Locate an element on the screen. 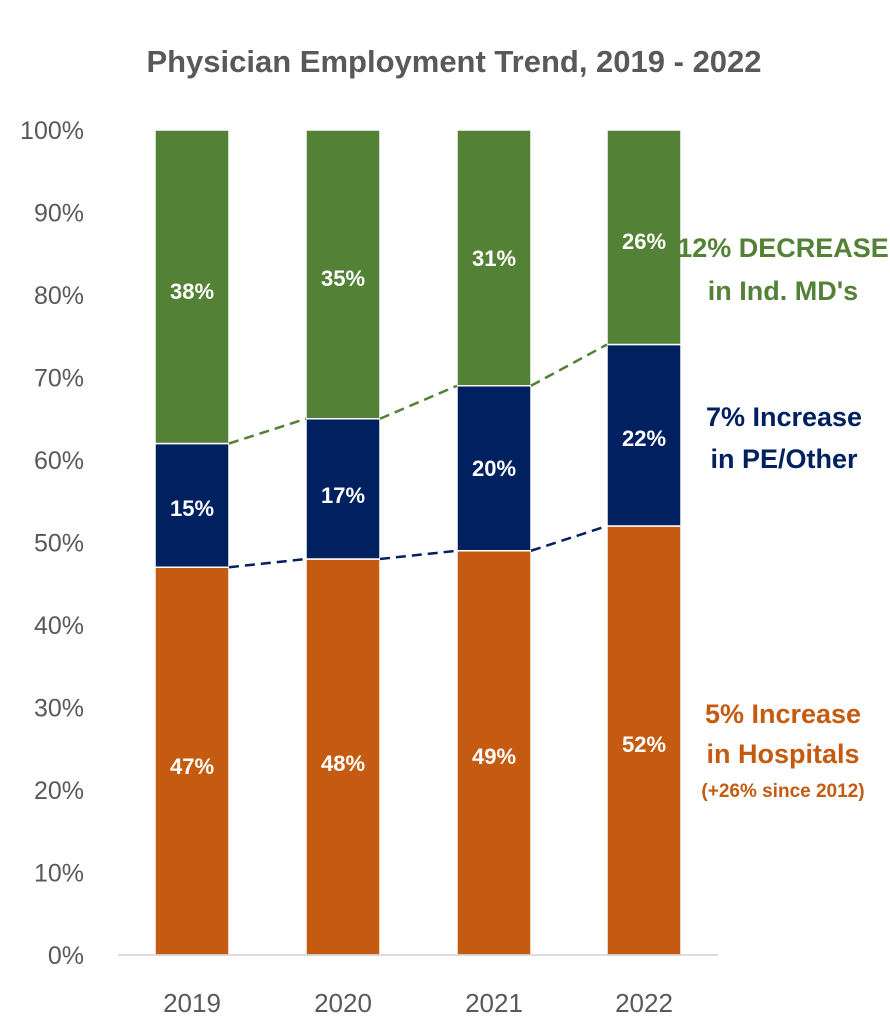  segment-value-label: 26% is located at coordinates (644, 241).